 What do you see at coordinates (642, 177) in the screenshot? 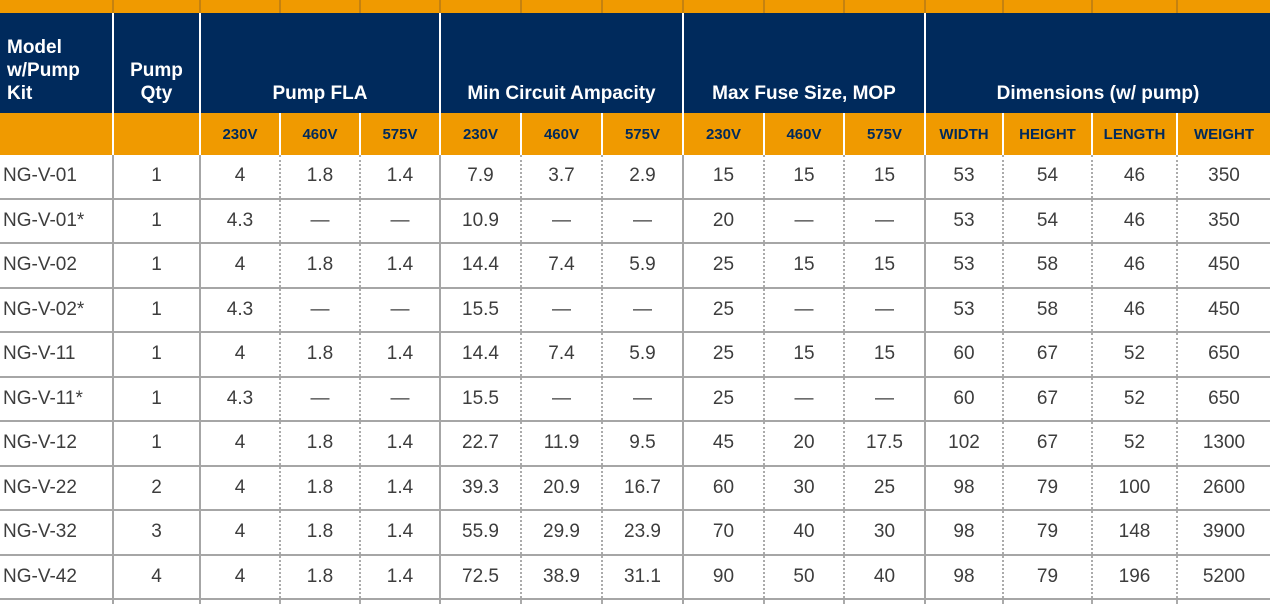
I see `data-cell: 2.9` at bounding box center [642, 177].